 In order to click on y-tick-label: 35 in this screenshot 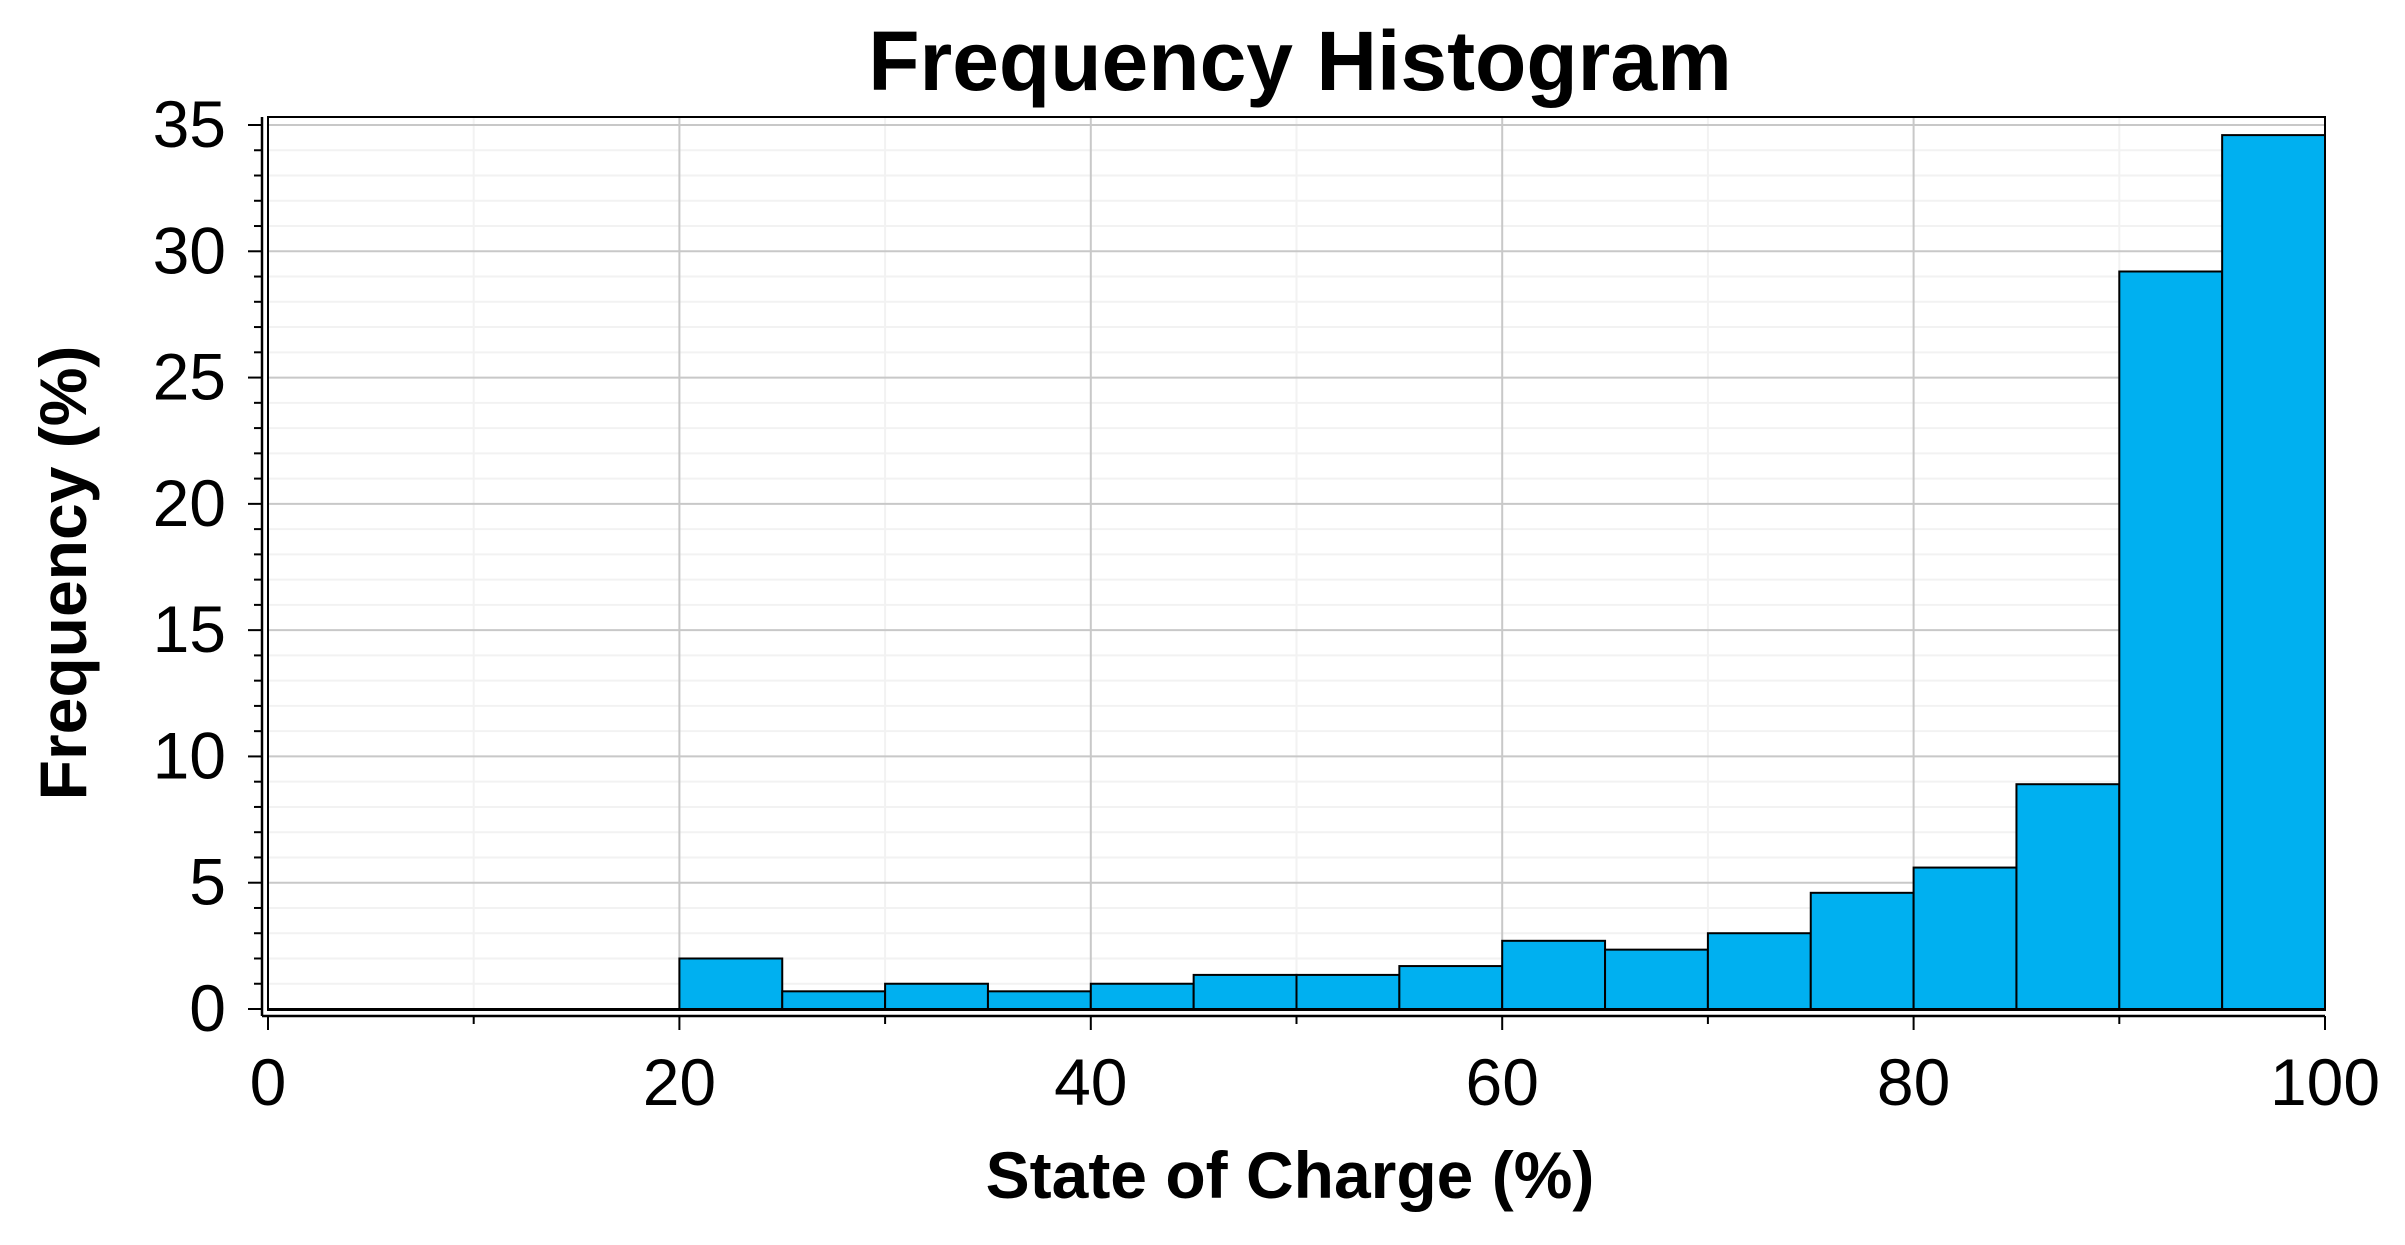, I will do `click(189, 124)`.